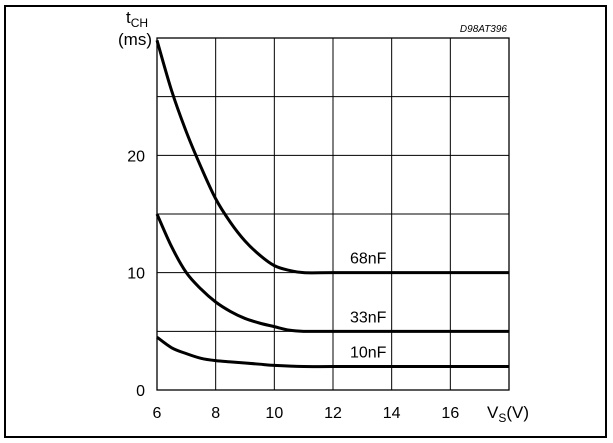 The height and width of the screenshot is (443, 613). What do you see at coordinates (517, 412) in the screenshot?
I see `x-axis-label-unit: (V)` at bounding box center [517, 412].